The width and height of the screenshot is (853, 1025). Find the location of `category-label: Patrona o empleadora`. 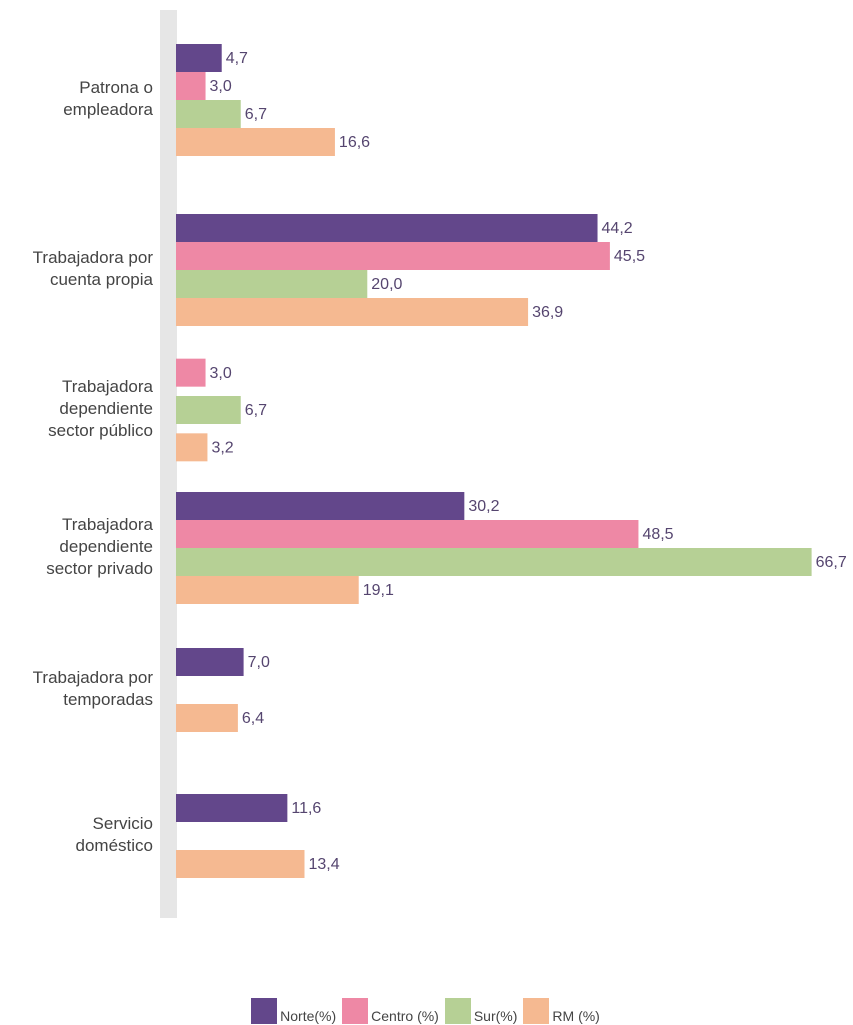

category-label: Patrona o empleadora is located at coordinates (108, 98).